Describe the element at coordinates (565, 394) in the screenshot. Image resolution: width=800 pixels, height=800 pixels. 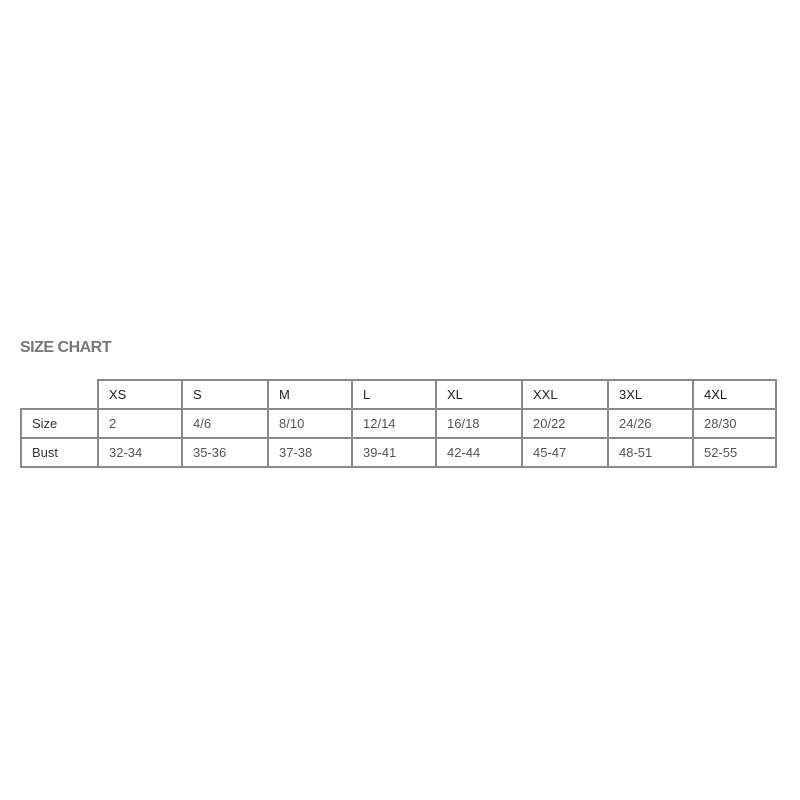
I see `header-cell: XXL` at that location.